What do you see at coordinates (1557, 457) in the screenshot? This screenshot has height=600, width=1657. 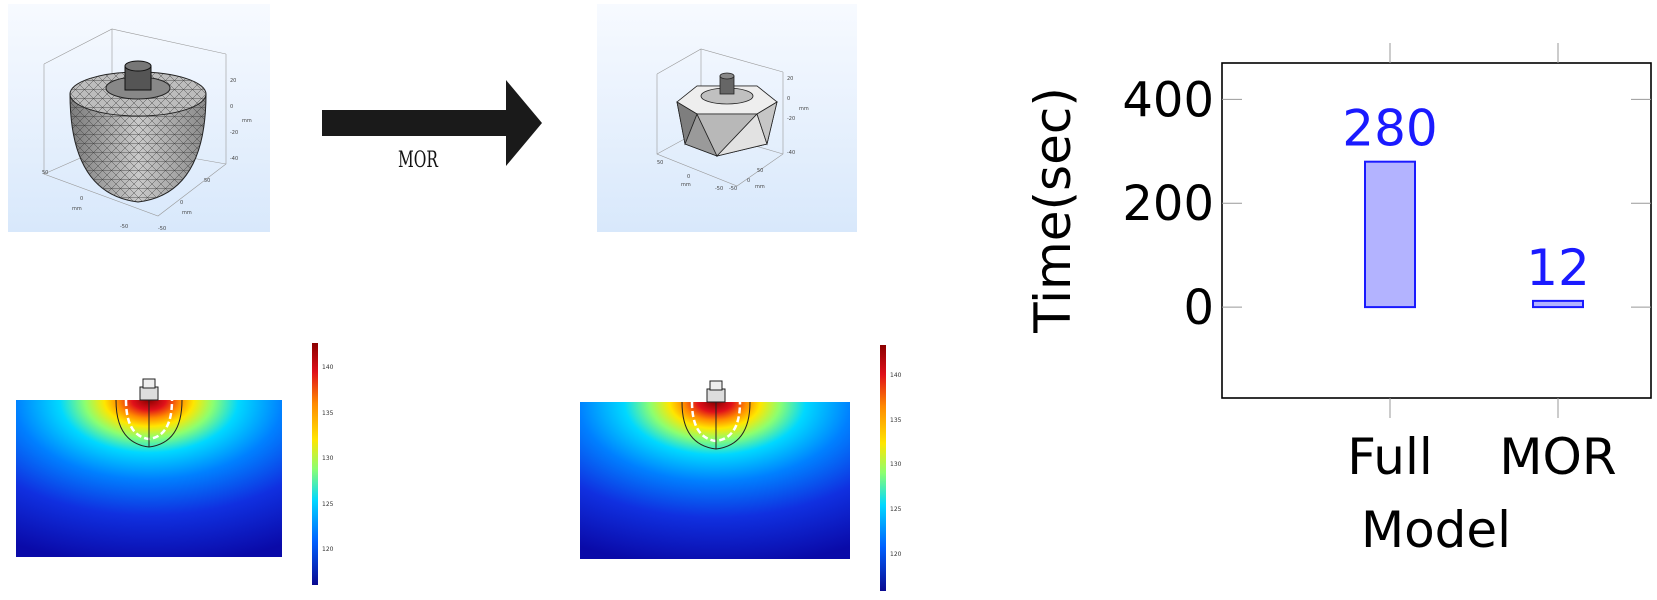 I see `x-tick-label: MOR` at bounding box center [1557, 457].